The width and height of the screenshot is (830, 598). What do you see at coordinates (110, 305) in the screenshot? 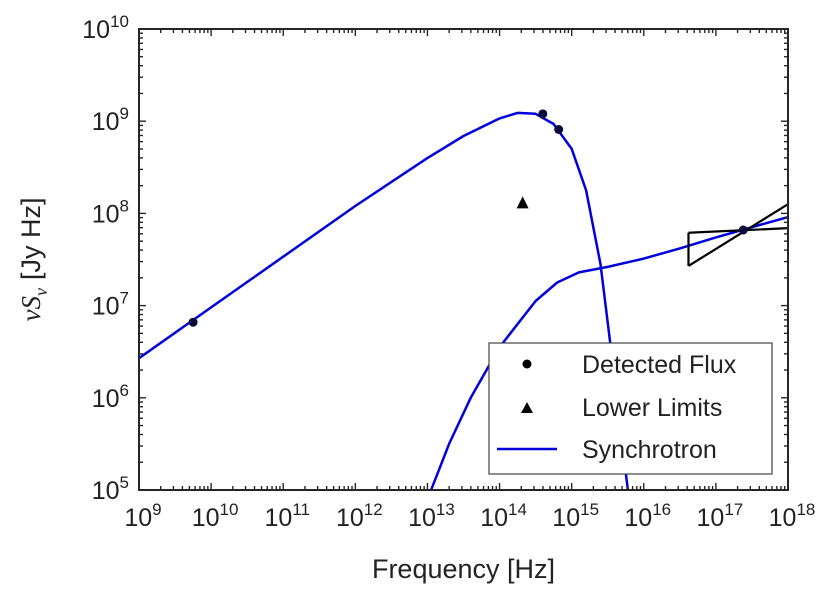
I see `y-tick-label: 10⁷` at bounding box center [110, 305].